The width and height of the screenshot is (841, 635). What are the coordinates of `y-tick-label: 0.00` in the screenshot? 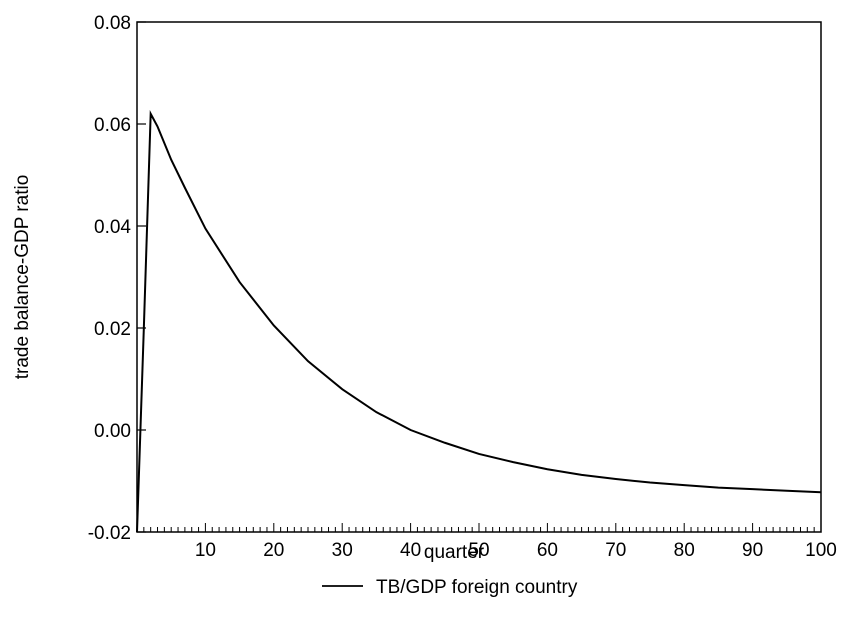 It's located at (112, 431).